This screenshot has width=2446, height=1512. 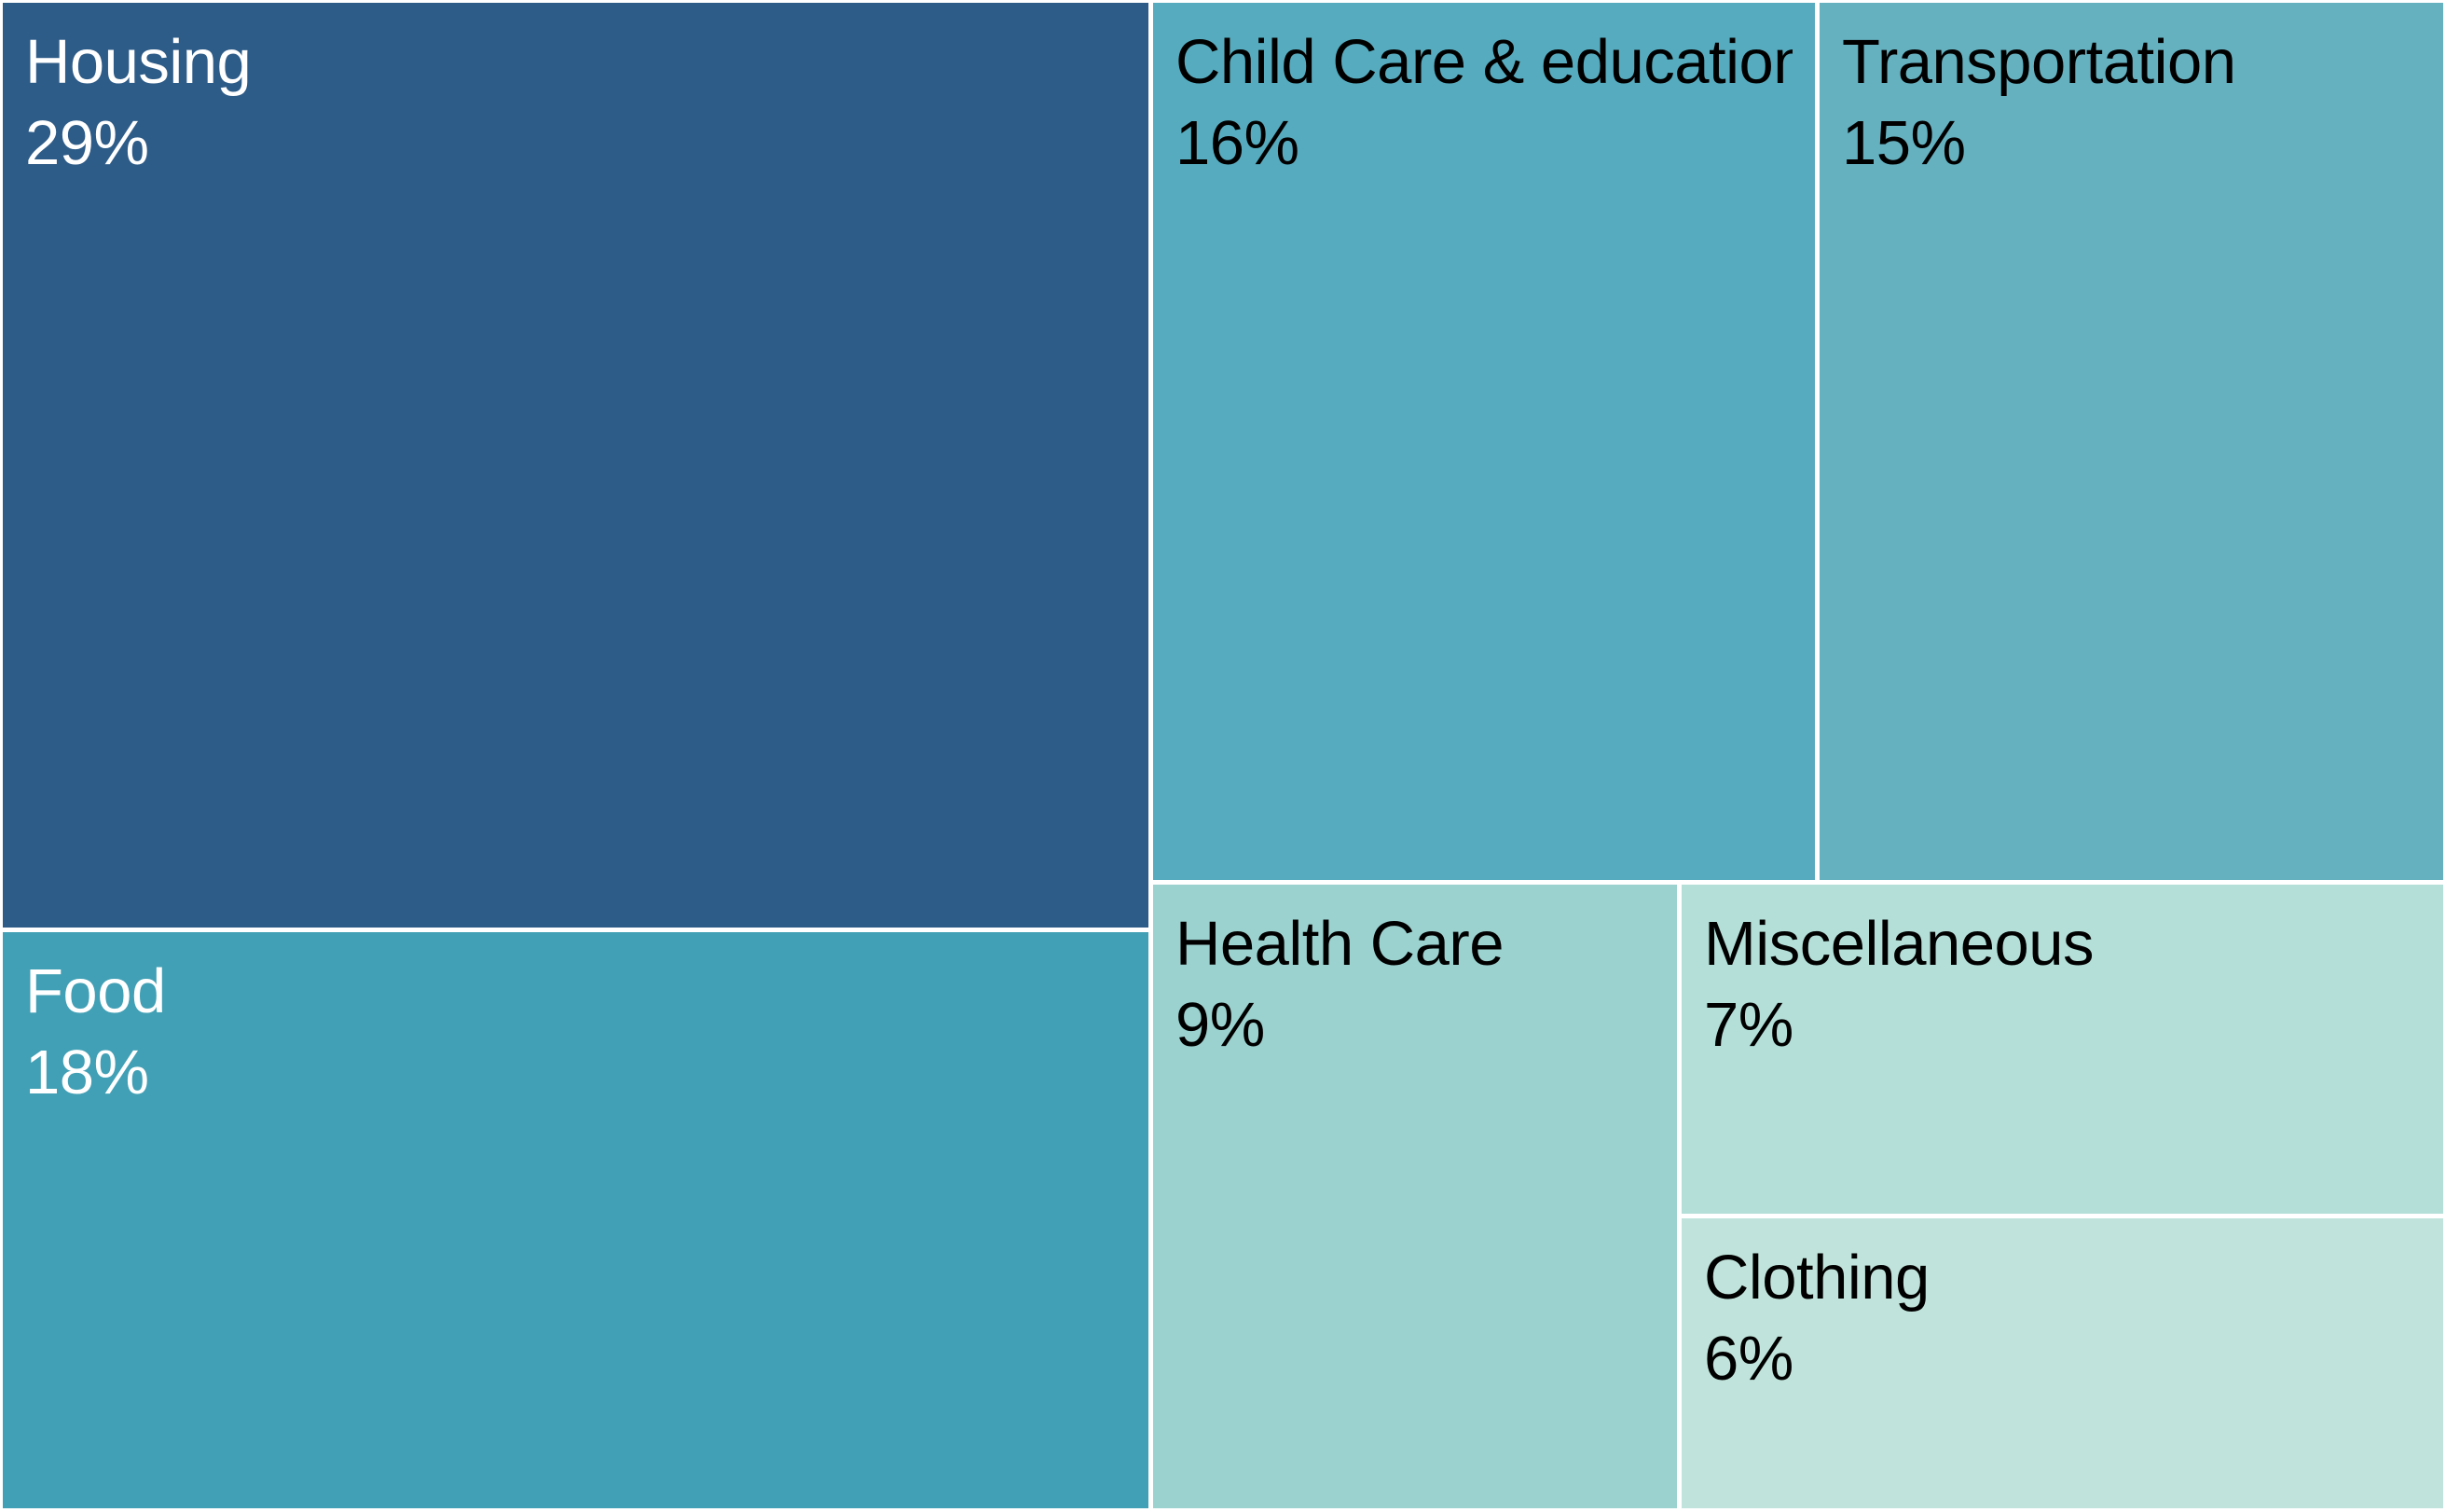 What do you see at coordinates (2039, 62) in the screenshot?
I see `tile-label: Transportation` at bounding box center [2039, 62].